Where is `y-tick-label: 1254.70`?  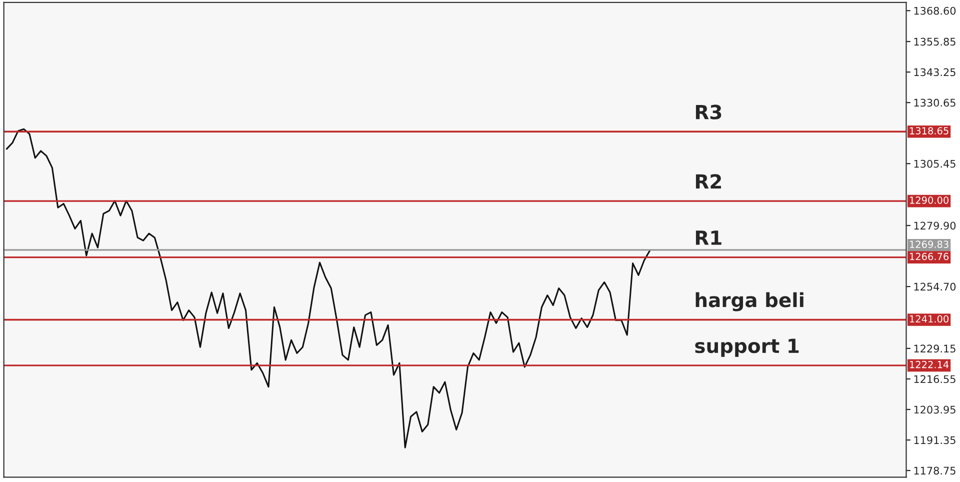
y-tick-label: 1254.70 is located at coordinates (935, 286).